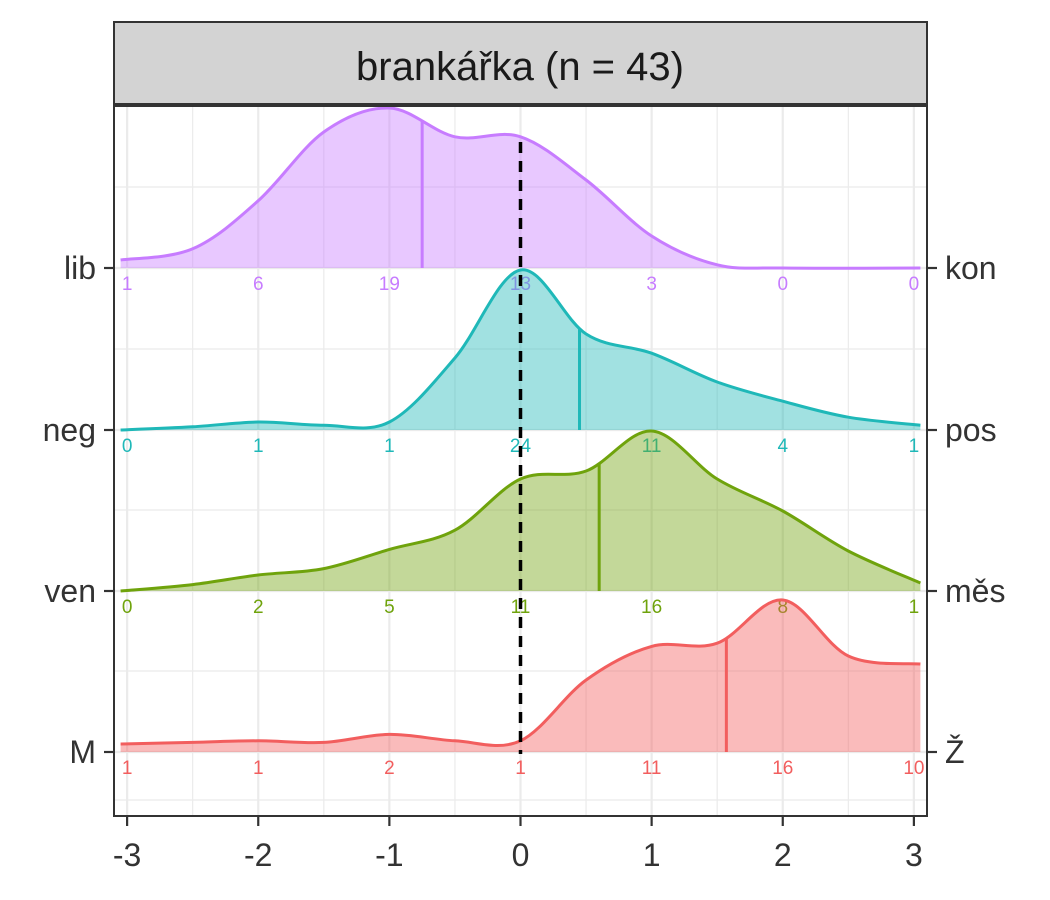 The width and height of the screenshot is (1050, 900). What do you see at coordinates (975, 591) in the screenshot?
I see `right-axis-label: měs` at bounding box center [975, 591].